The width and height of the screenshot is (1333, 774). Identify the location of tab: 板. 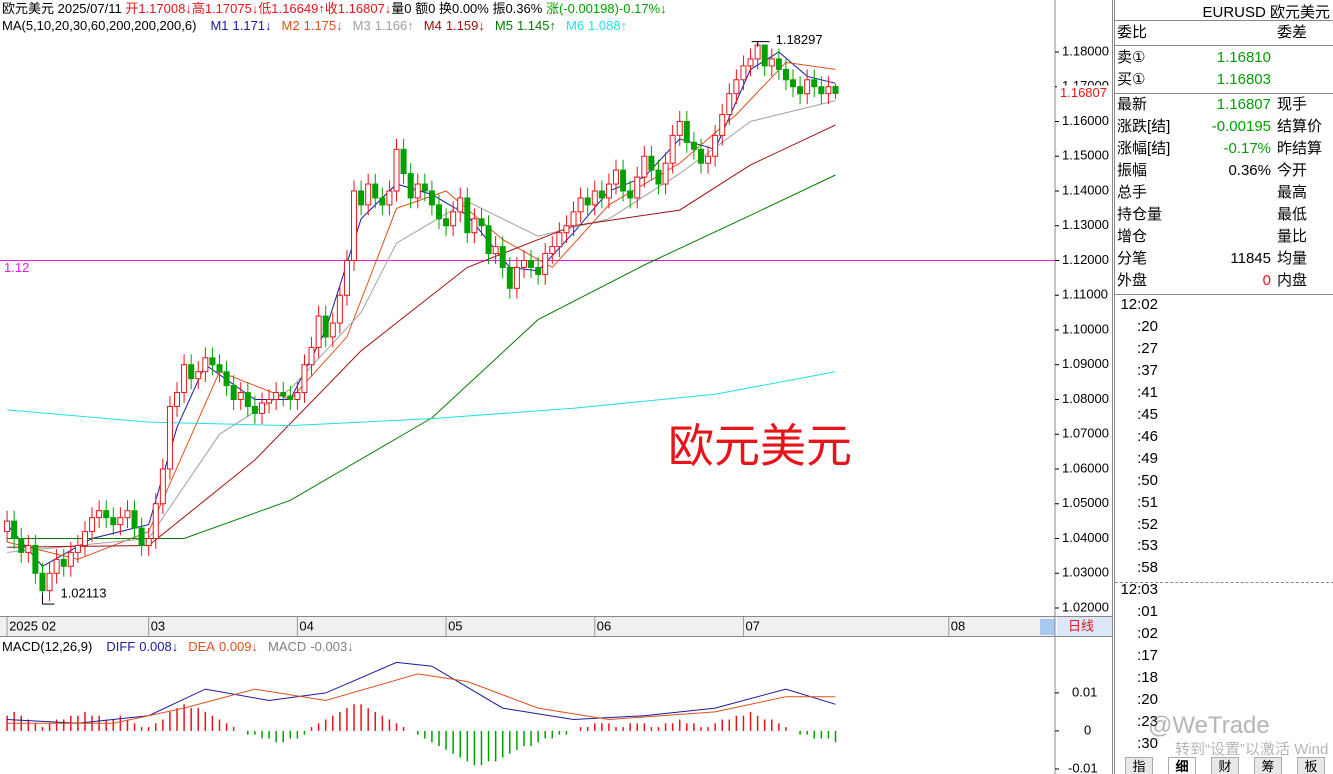
(1311, 765).